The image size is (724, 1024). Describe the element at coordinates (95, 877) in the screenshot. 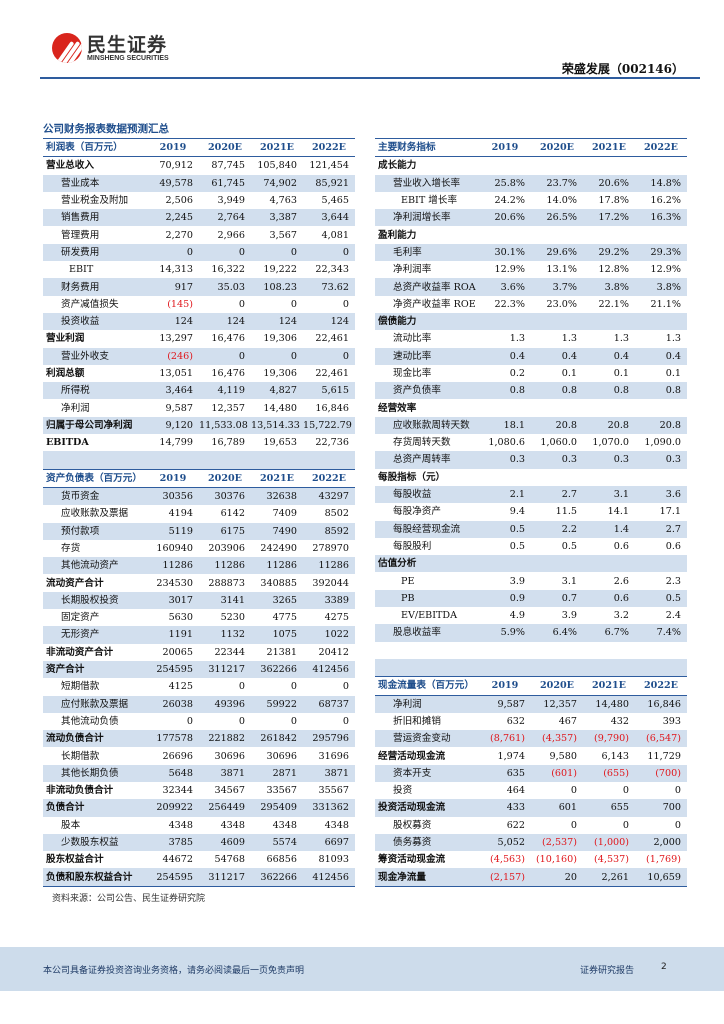

I see `row-label: 负债和股东权益合计` at that location.